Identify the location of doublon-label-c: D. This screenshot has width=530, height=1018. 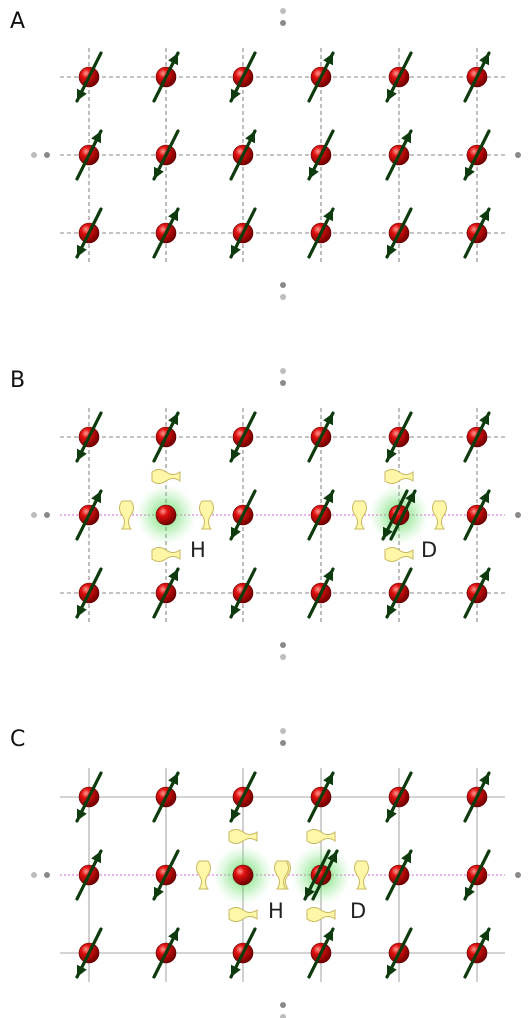
(358, 911).